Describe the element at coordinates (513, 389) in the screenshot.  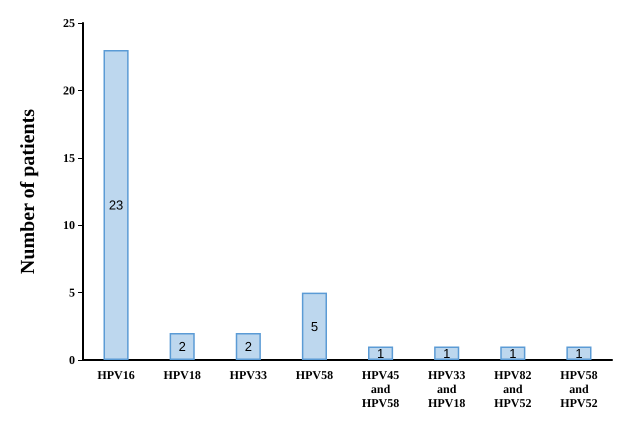
I see `x-tick-label: HPV82 and HPV52` at that location.